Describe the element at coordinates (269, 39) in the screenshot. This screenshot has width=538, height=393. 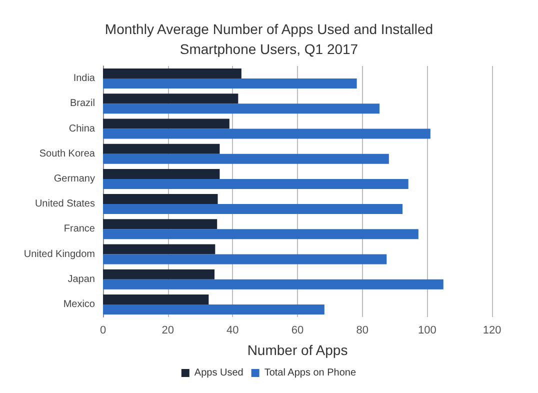
I see `chart-title: Monthly Average Number of Apps Used and Installed Smartphone Users, Q1 2017` at that location.